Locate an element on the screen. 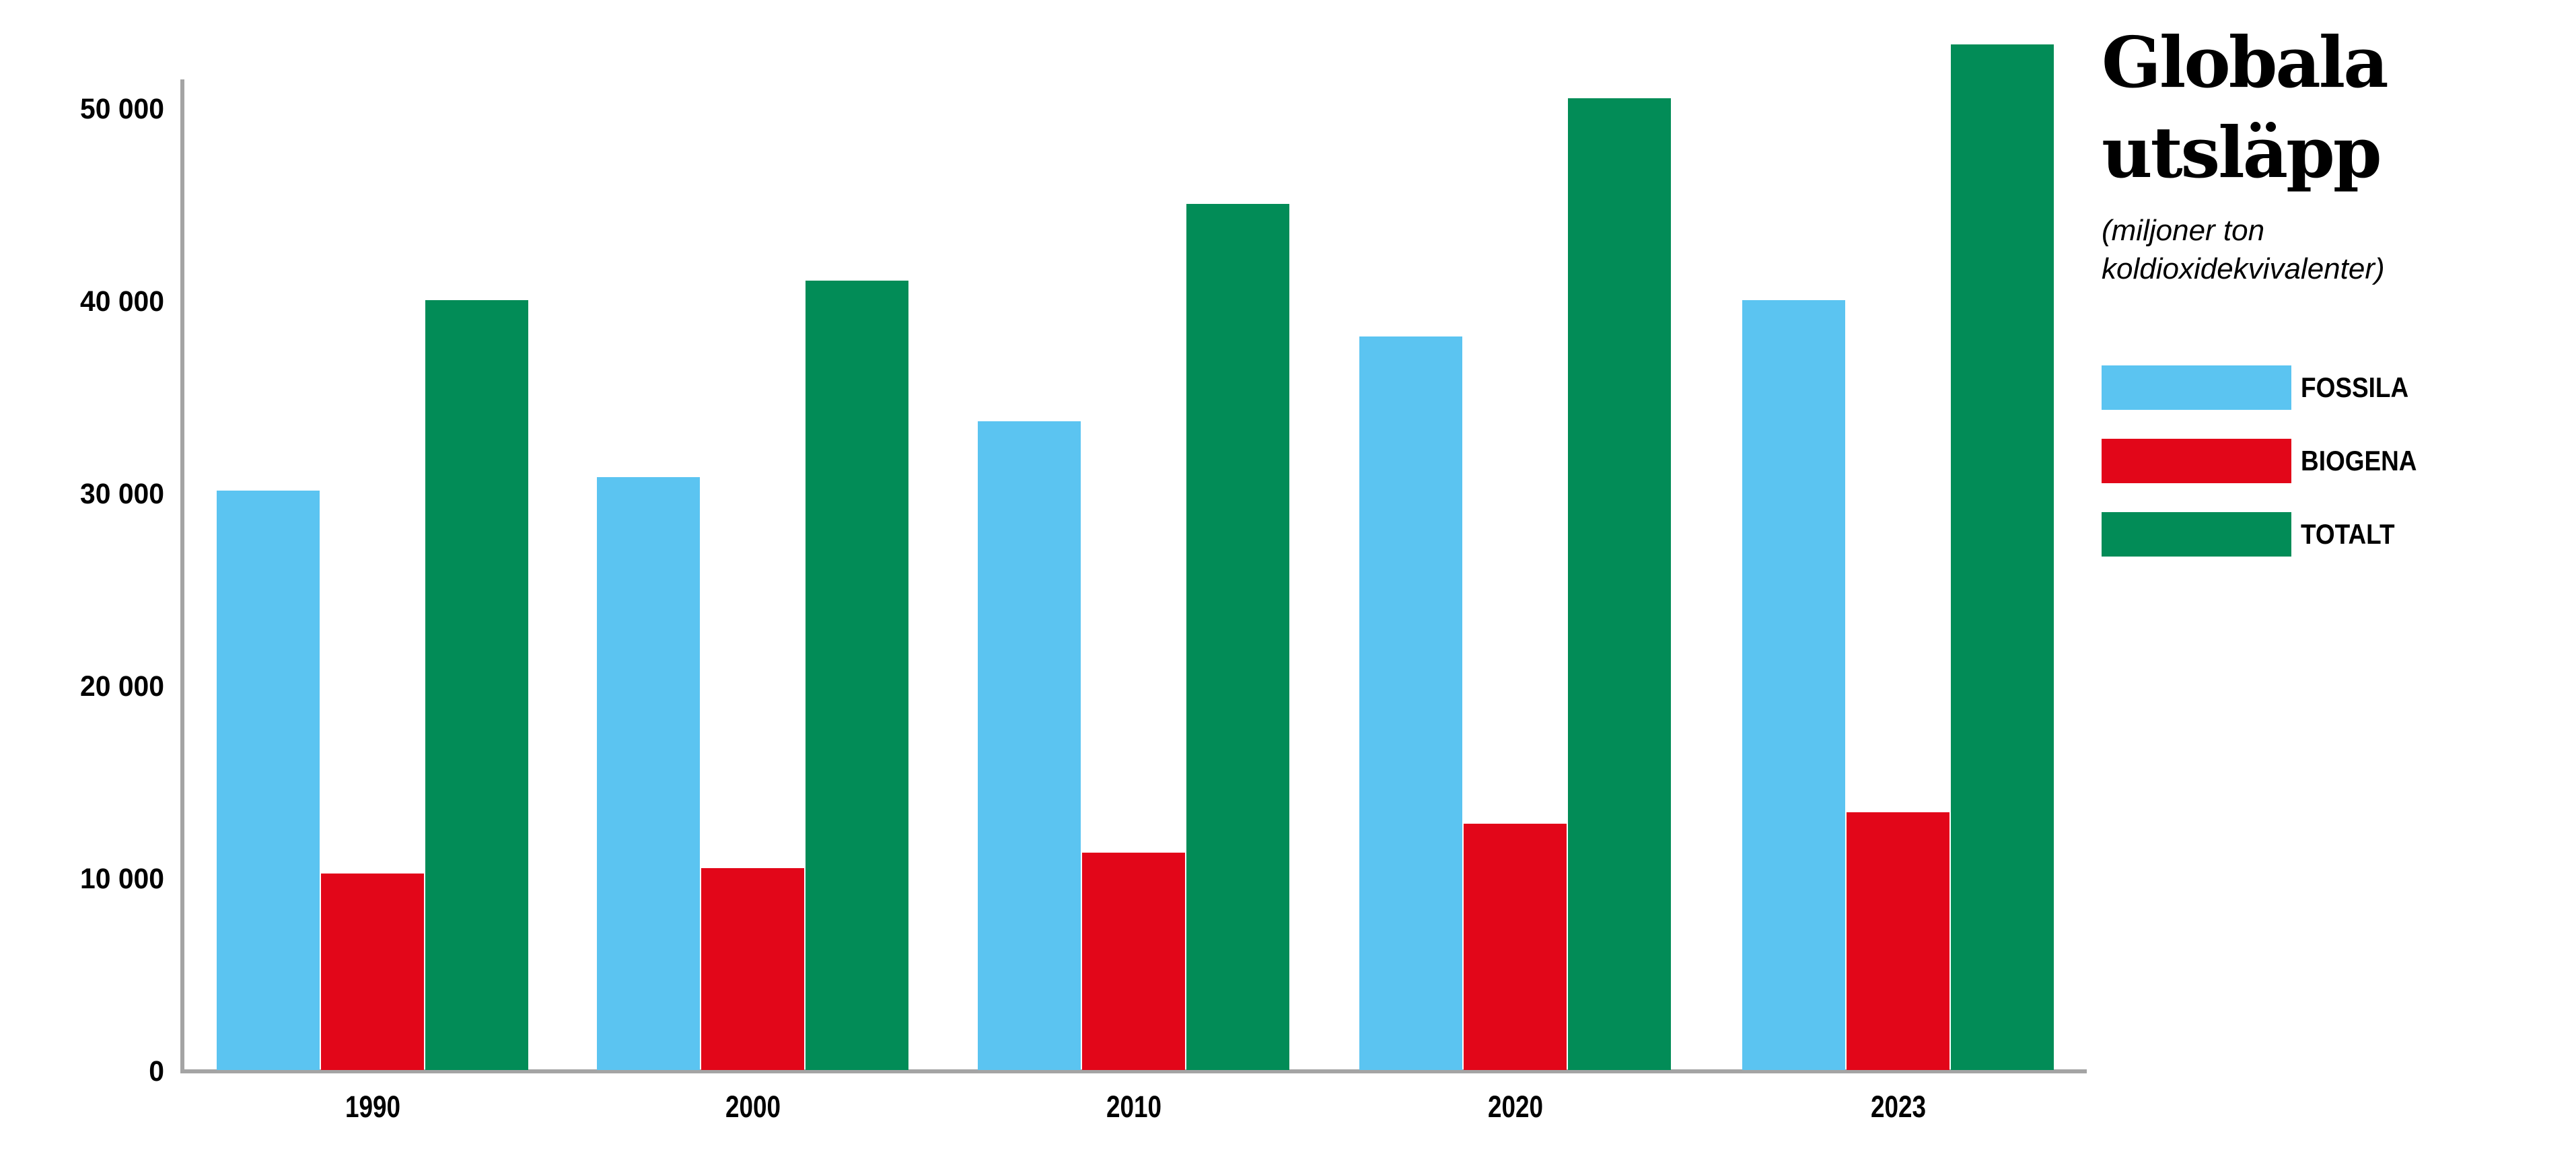  chart-subtitle: (miljoner ton koldioxidekvivalenter) is located at coordinates (2243, 249).